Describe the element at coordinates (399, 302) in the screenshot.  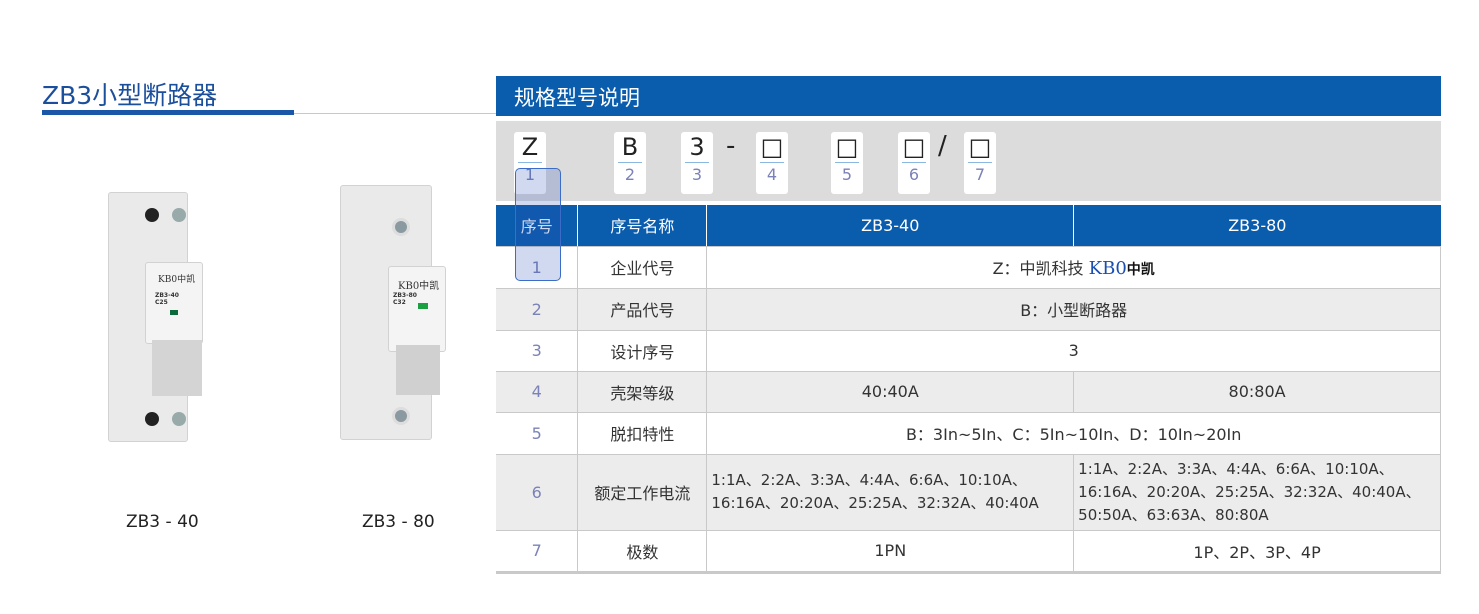
I see `product-rating: C32` at that location.